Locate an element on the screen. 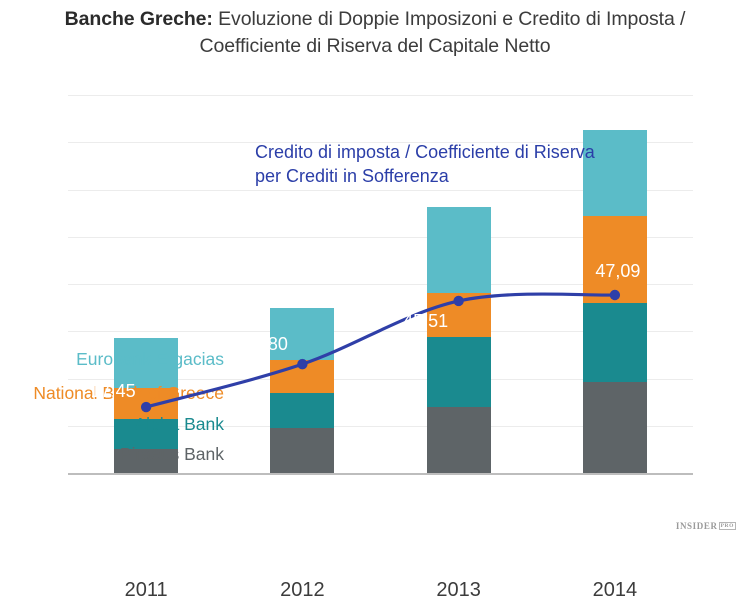 The width and height of the screenshot is (750, 602). x-axis-tick-label: 2012 is located at coordinates (302, 590).